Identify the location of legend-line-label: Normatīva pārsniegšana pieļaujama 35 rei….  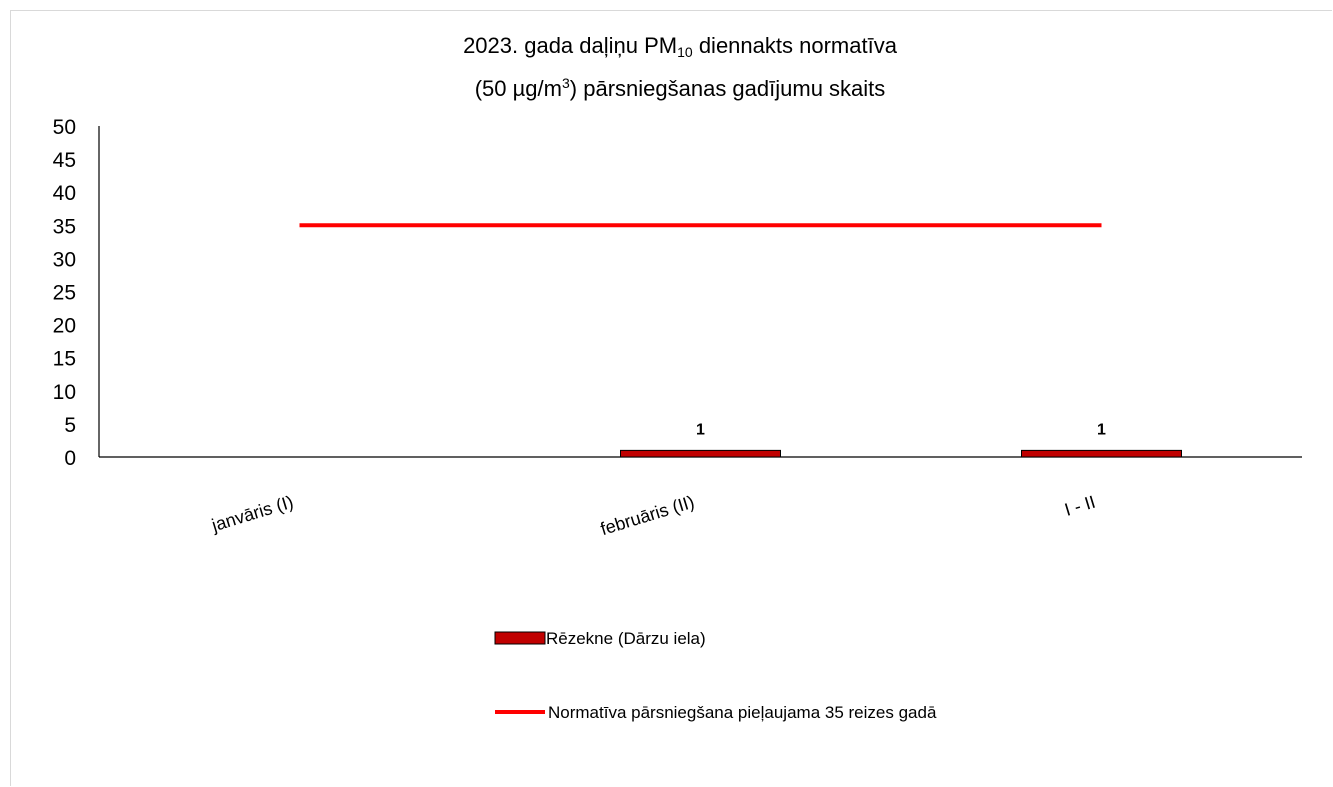
(742, 712).